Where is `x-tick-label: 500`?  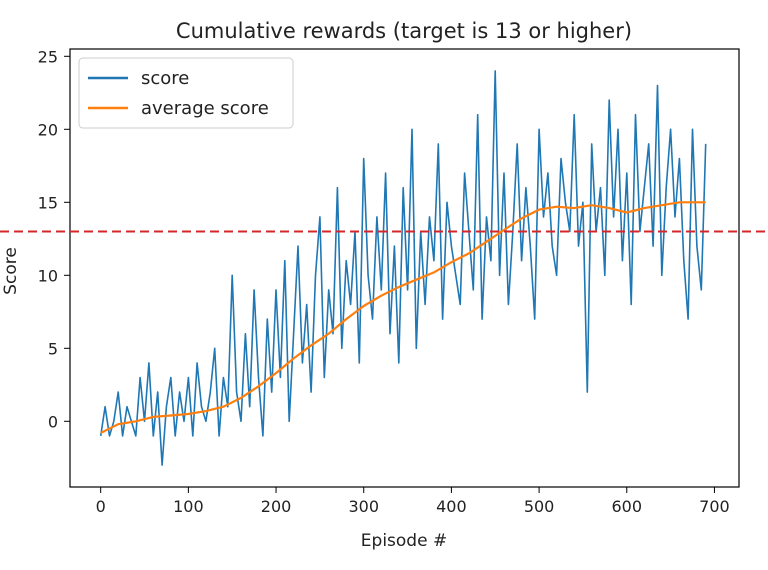 x-tick-label: 500 is located at coordinates (539, 506).